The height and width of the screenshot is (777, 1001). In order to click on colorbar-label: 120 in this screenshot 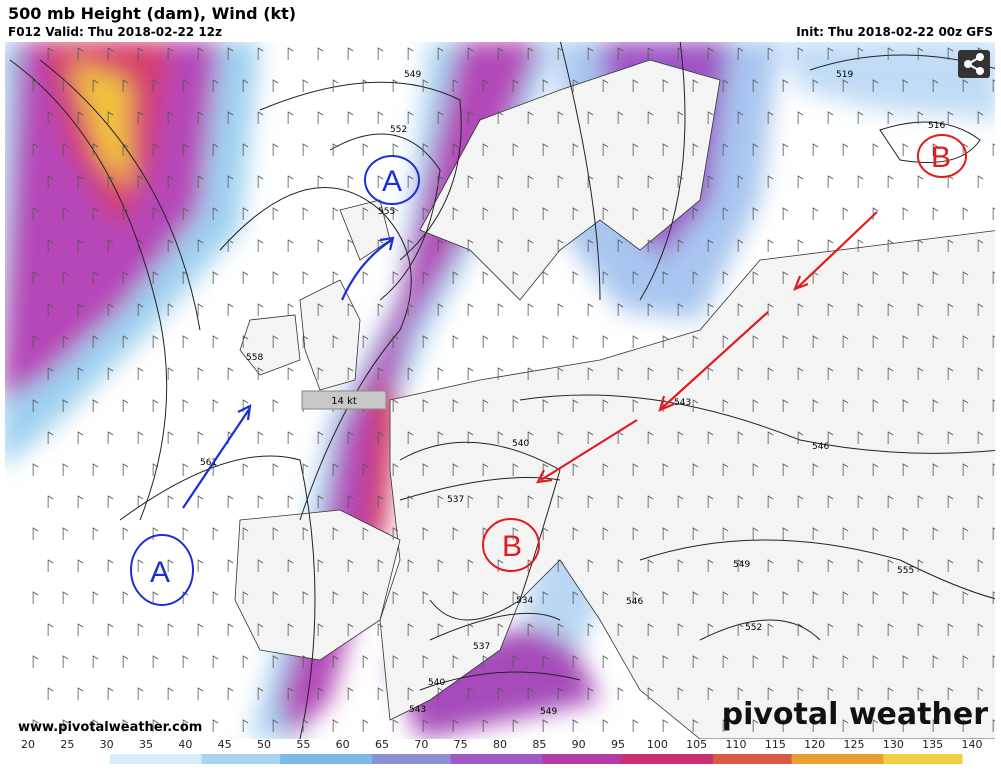, I will do `click(814, 744)`.